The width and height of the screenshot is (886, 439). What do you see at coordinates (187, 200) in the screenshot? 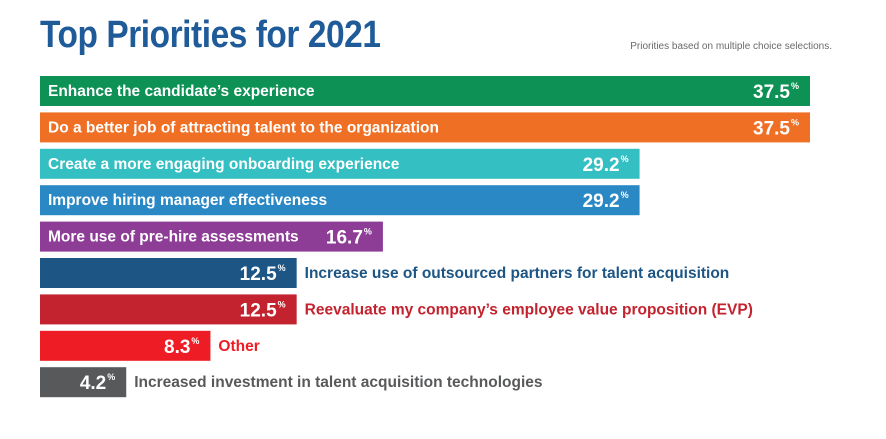
I see `category-label: Improve hiring manager effectiveness` at bounding box center [187, 200].